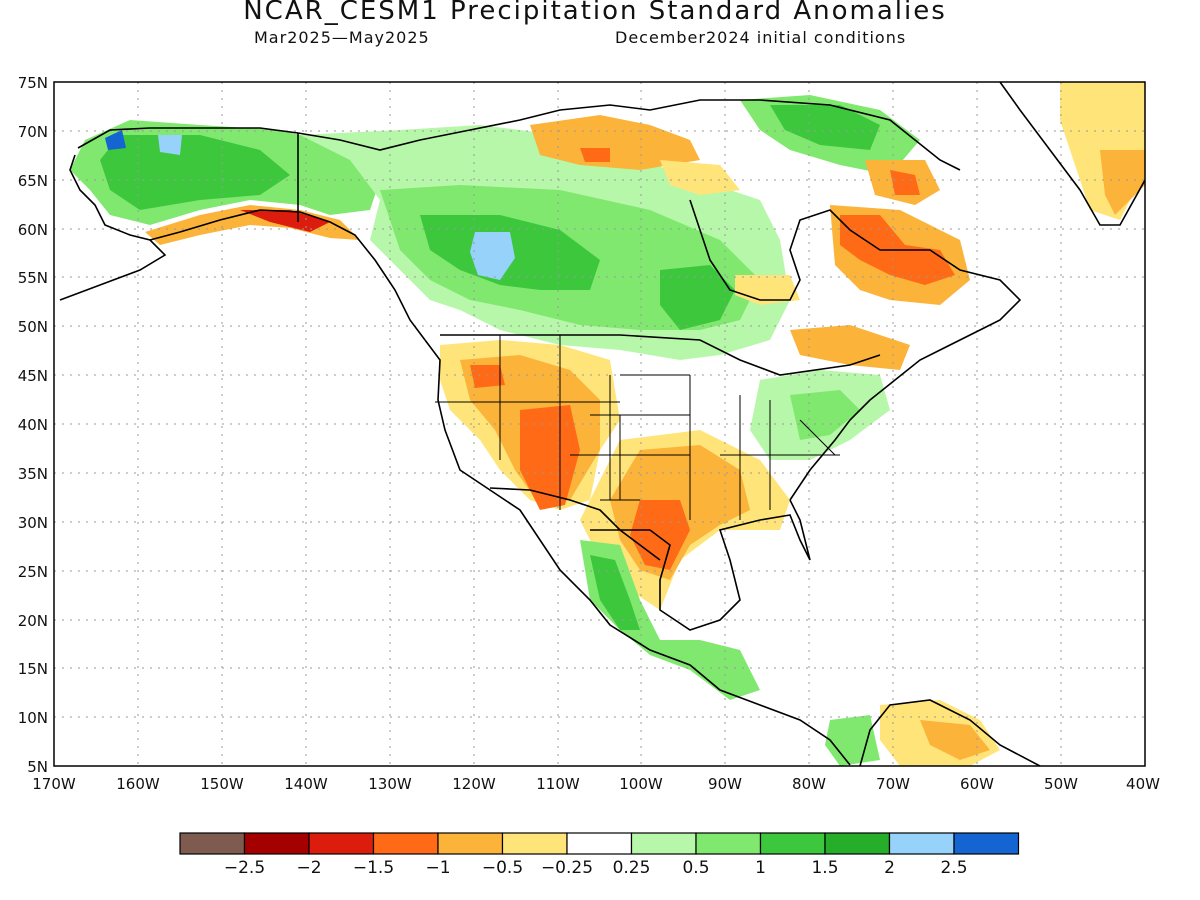  What do you see at coordinates (474, 784) in the screenshot?
I see `lon-label: 120W` at bounding box center [474, 784].